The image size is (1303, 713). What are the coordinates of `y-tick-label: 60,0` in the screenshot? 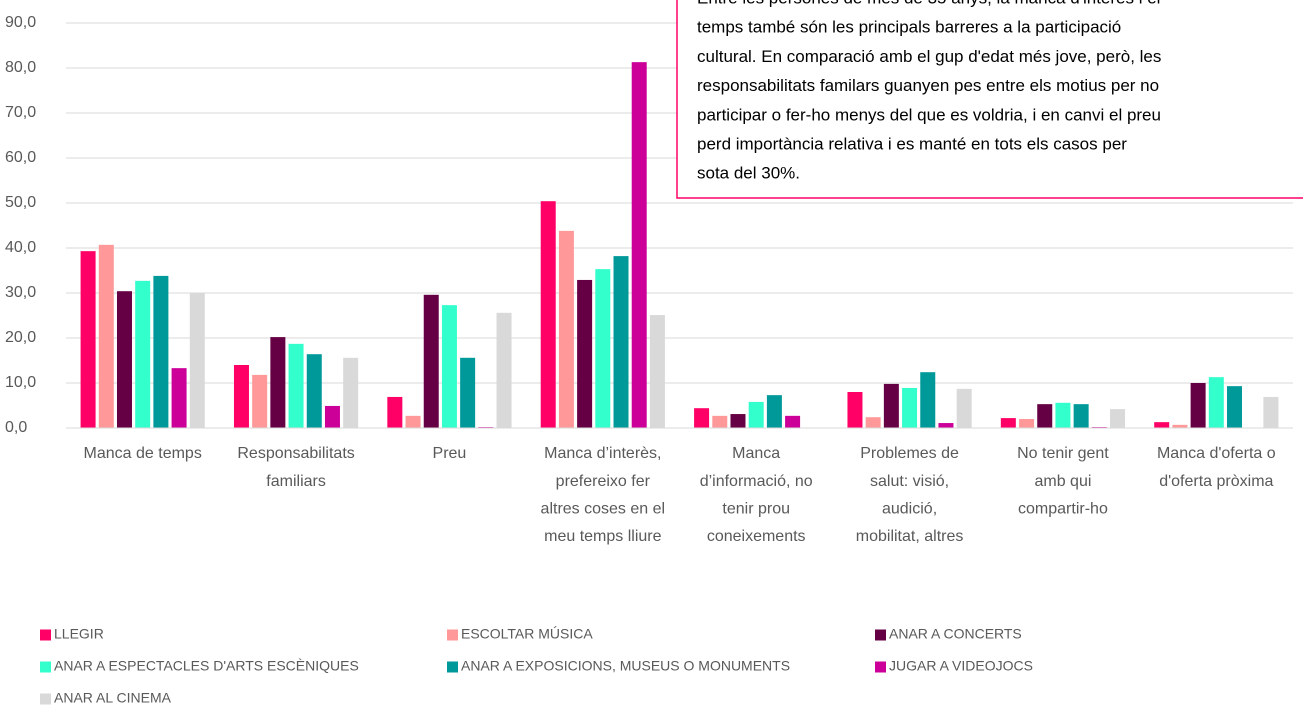 It's located at (20, 157).